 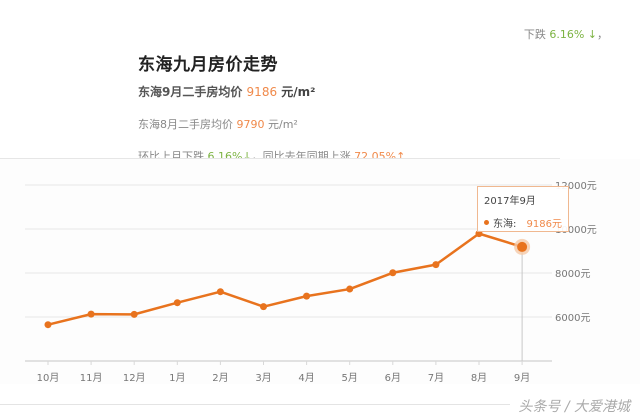 I want to click on previous-price-value: 9790, so click(x=250, y=124).